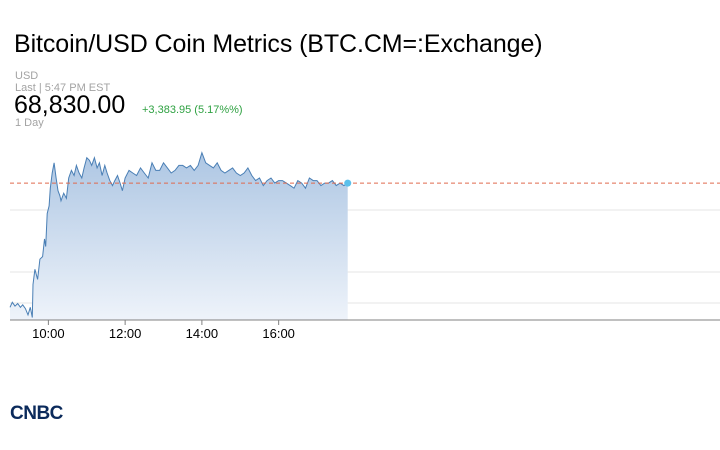  What do you see at coordinates (163, 330) in the screenshot?
I see `x-axis-ticks: 10:00 12:00 14:00 16:00` at bounding box center [163, 330].